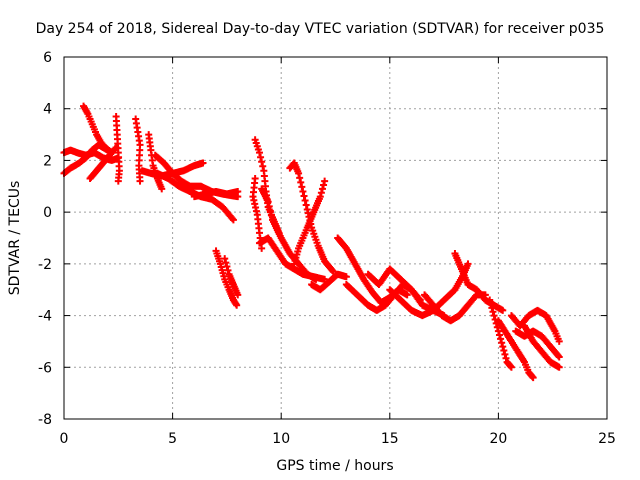 This screenshot has height=480, width=640. Describe the element at coordinates (172, 439) in the screenshot. I see `x-tick-label: 5` at that location.